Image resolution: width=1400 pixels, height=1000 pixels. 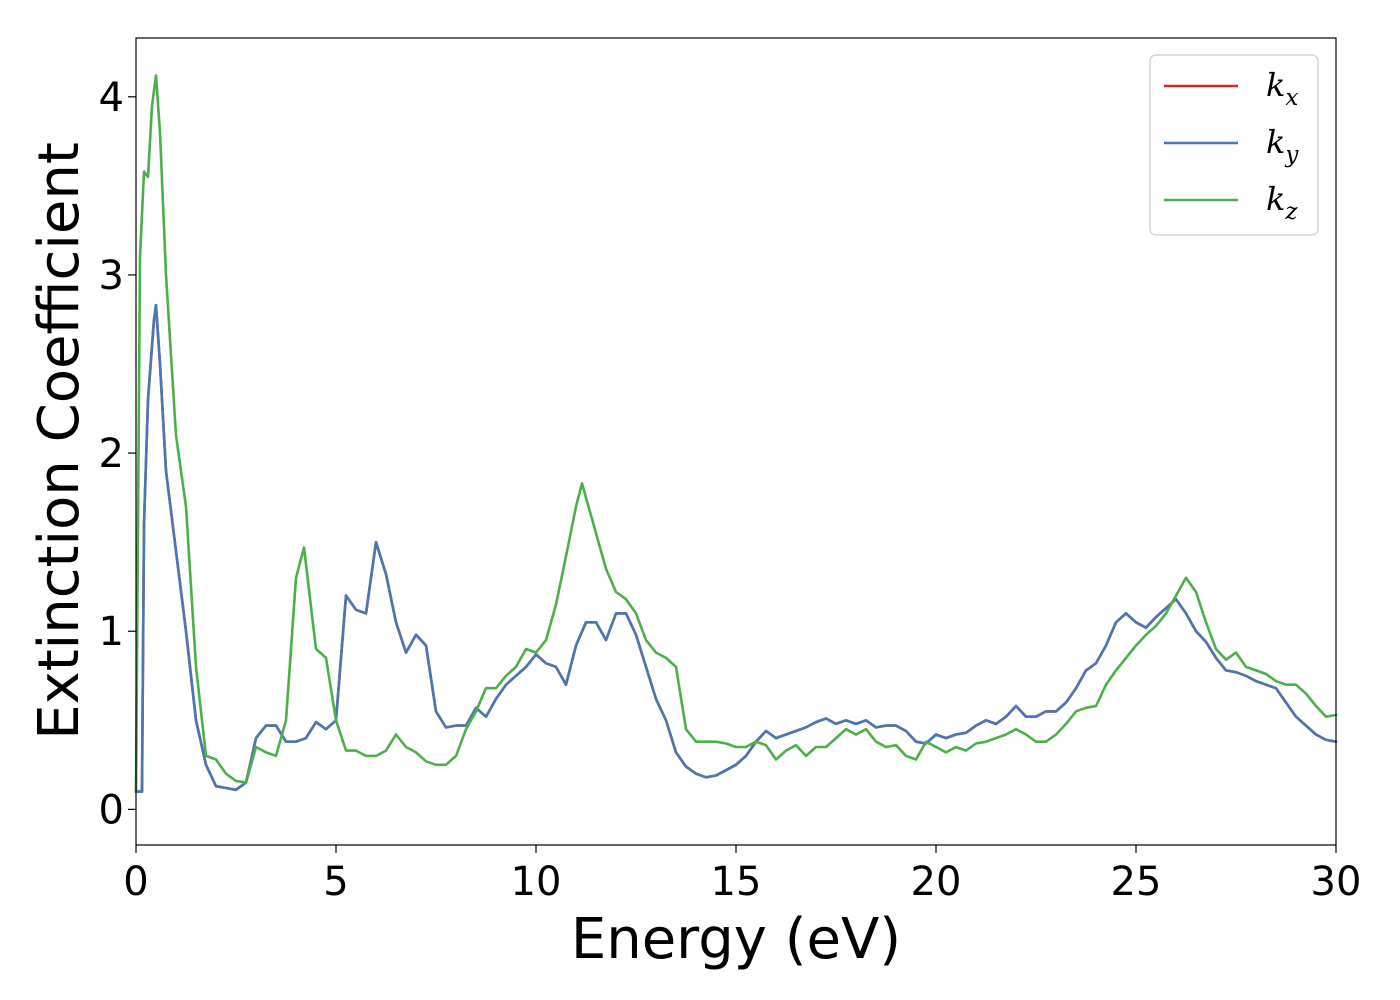 What do you see at coordinates (111, 98) in the screenshot?
I see `y-tick-label: 4` at bounding box center [111, 98].